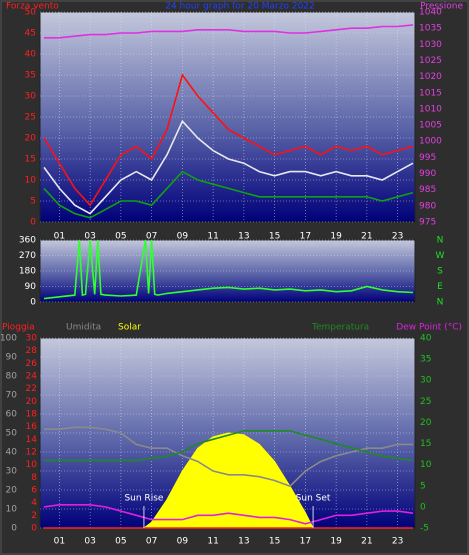 The height and width of the screenshot is (555, 469). What do you see at coordinates (440, 287) in the screenshot?
I see `y2-tick-label: E` at bounding box center [440, 287].